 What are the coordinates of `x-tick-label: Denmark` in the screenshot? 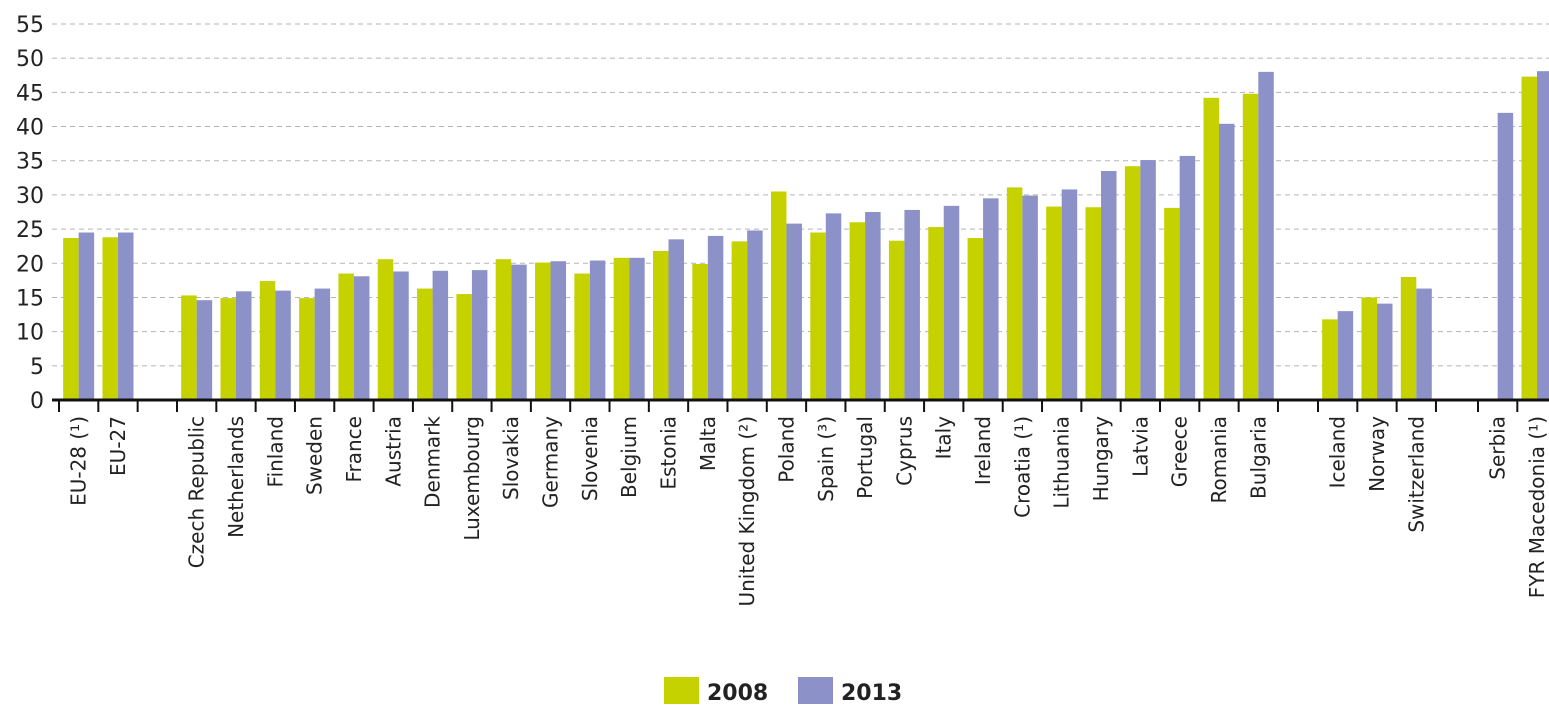 It's located at (433, 462).